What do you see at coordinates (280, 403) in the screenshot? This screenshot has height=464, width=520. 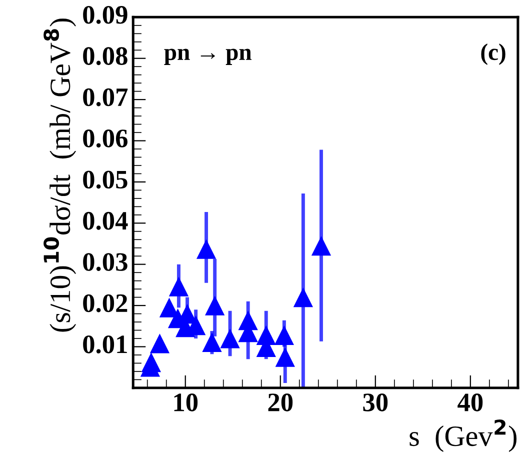 I see `x-tick-label: 20` at bounding box center [280, 403].